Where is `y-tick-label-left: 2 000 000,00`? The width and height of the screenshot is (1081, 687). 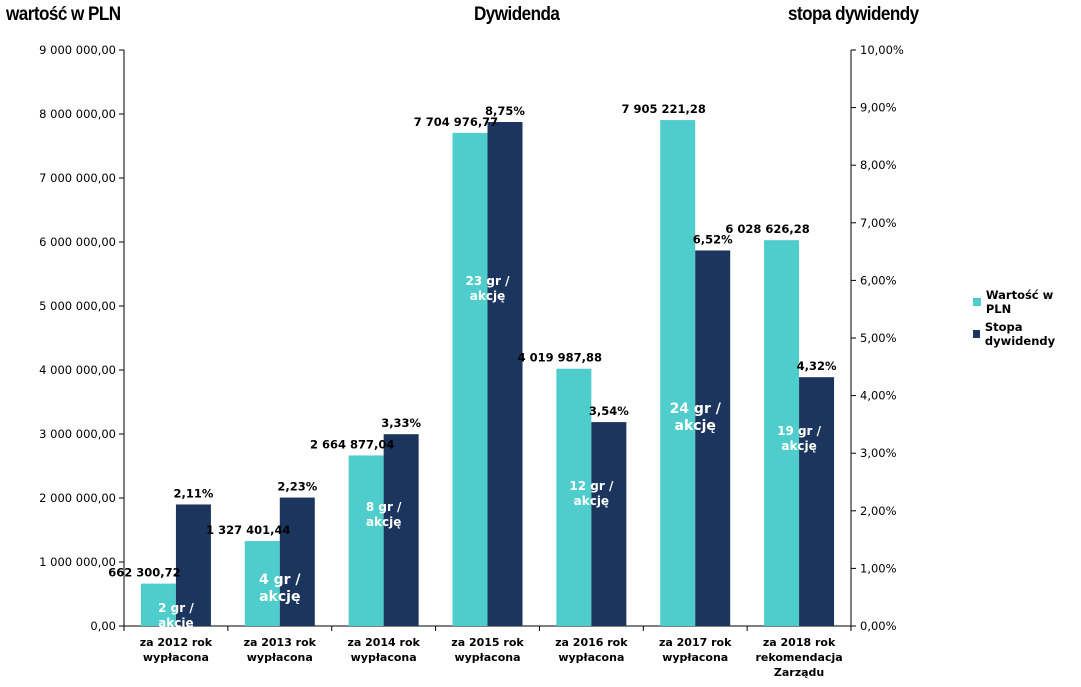
y-tick-label-left: 2 000 000,00 is located at coordinates (77, 498).